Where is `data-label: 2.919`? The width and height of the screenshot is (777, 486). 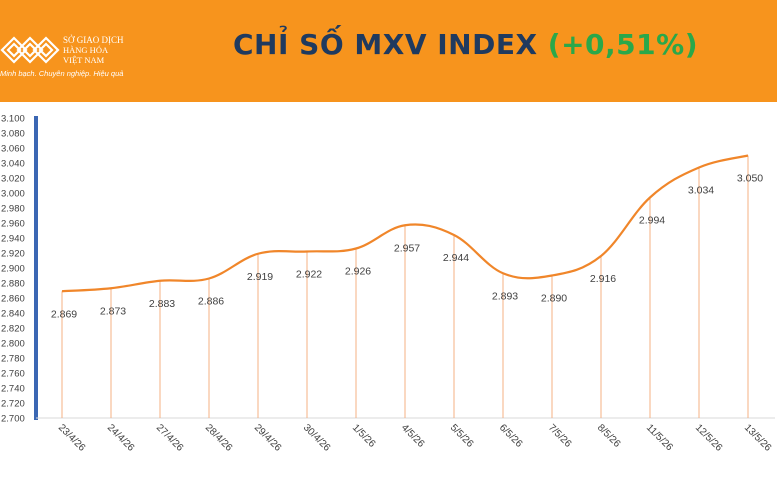
data-label: 2.919 is located at coordinates (260, 277).